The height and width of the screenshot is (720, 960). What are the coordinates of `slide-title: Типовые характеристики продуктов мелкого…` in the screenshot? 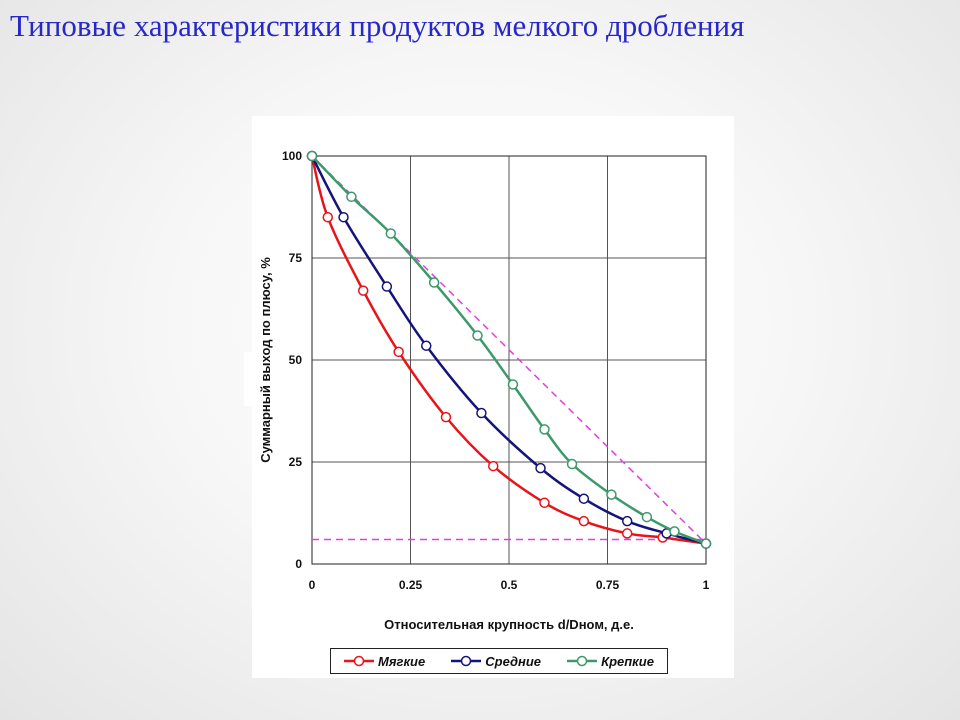 It's located at (377, 25).